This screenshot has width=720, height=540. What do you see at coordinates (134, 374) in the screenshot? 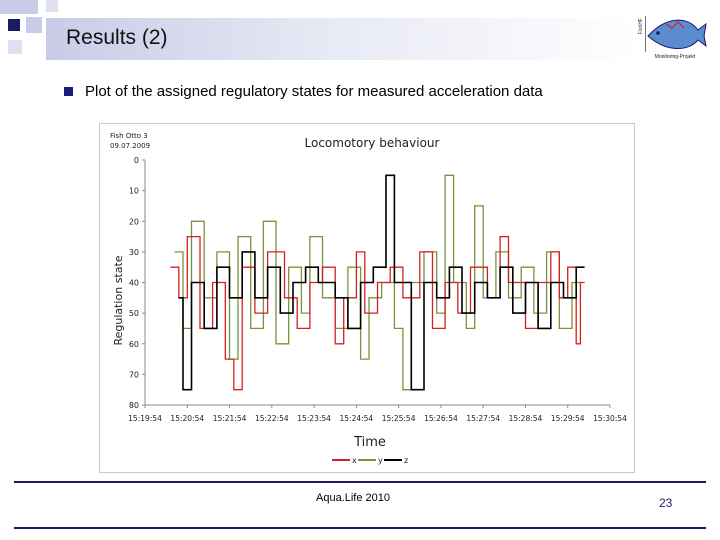
I see `y-tick-label: 70` at bounding box center [134, 374].